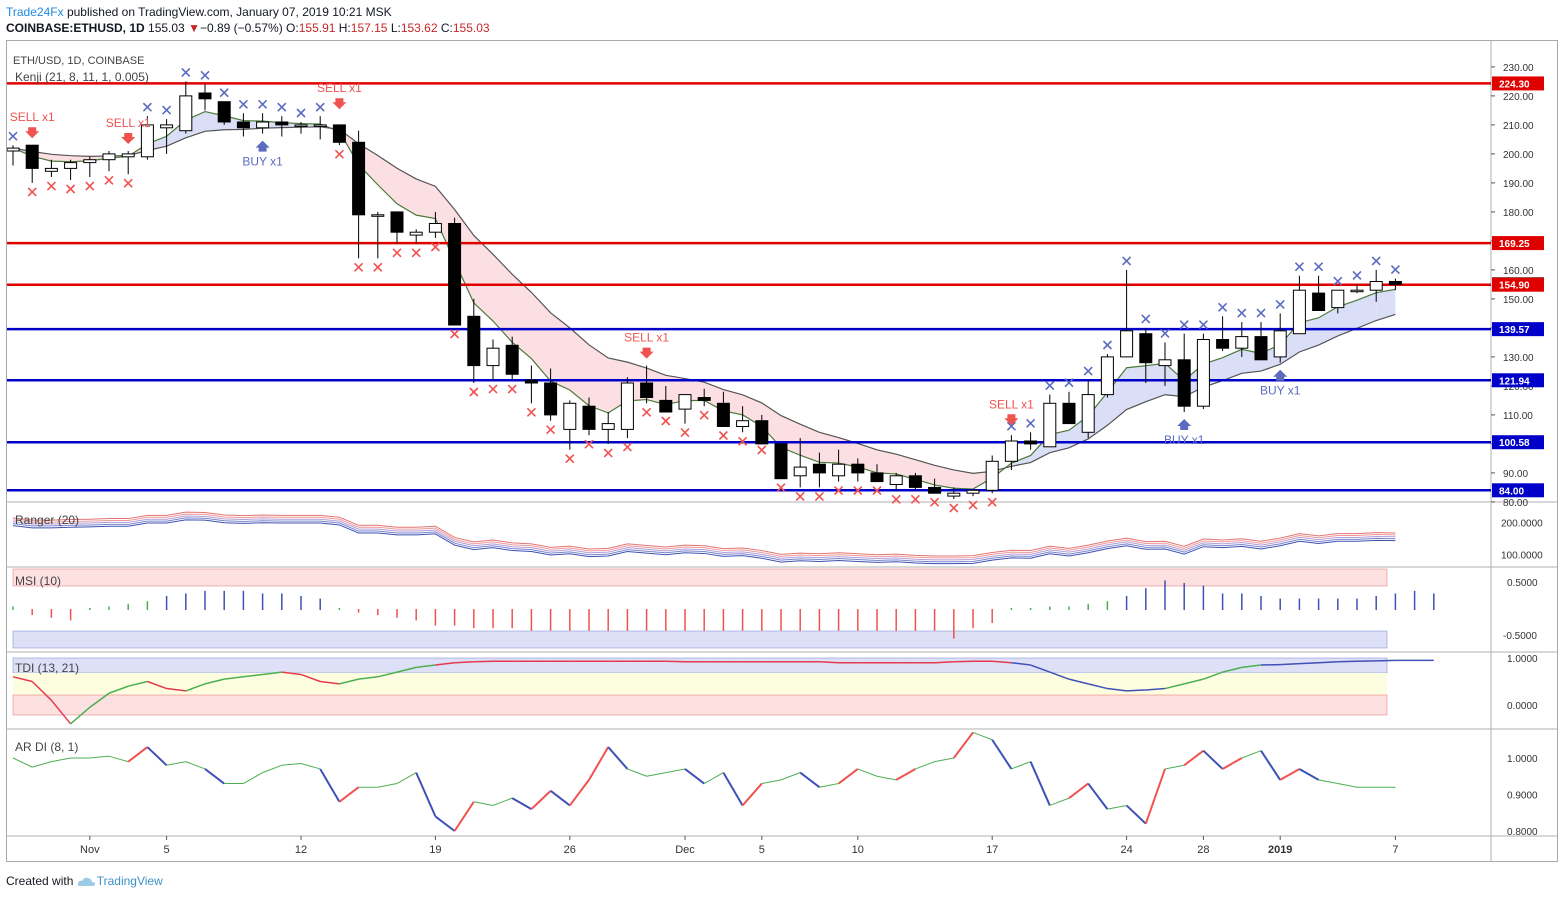 The height and width of the screenshot is (899, 1565). Describe the element at coordinates (1518, 300) in the screenshot. I see `y-tick-label: 150.00` at that location.